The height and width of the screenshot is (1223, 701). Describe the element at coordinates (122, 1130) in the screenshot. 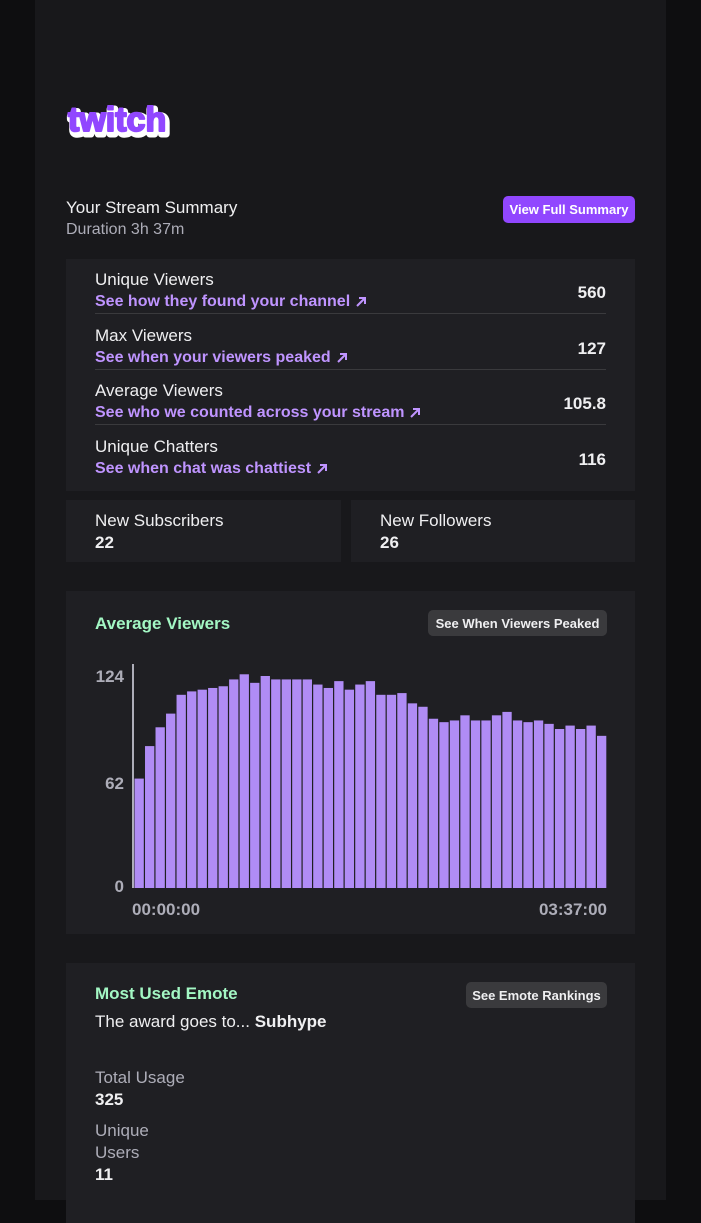

I see `unique-users-label-line1: Unique` at that location.